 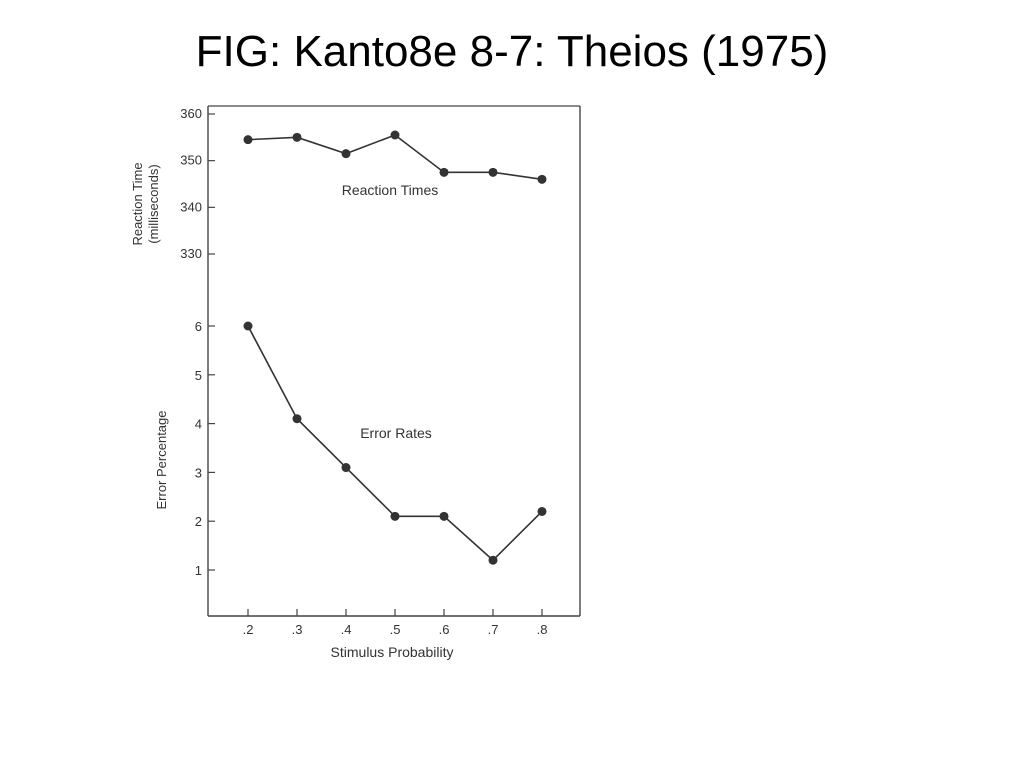 I want to click on rt-y-tick-label: 350, so click(x=191, y=160).